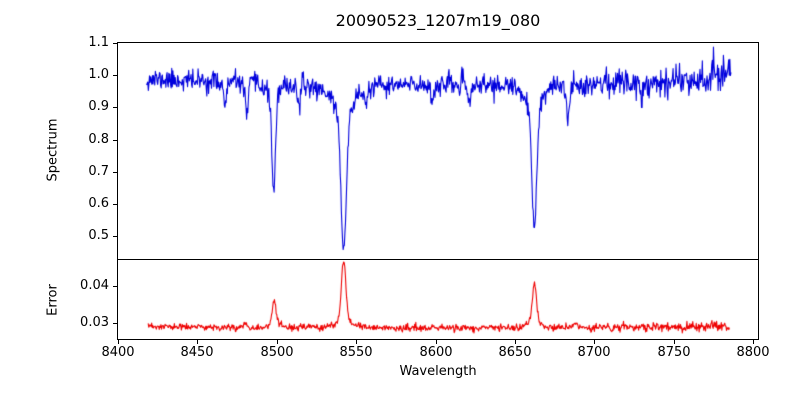 This screenshot has height=400, width=800. I want to click on x-tick-label: 8600, so click(436, 352).